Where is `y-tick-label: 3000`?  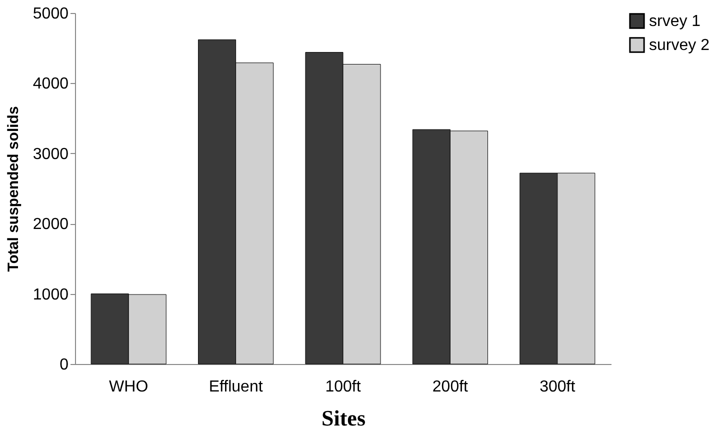 y-tick-label: 3000 is located at coordinates (50, 154).